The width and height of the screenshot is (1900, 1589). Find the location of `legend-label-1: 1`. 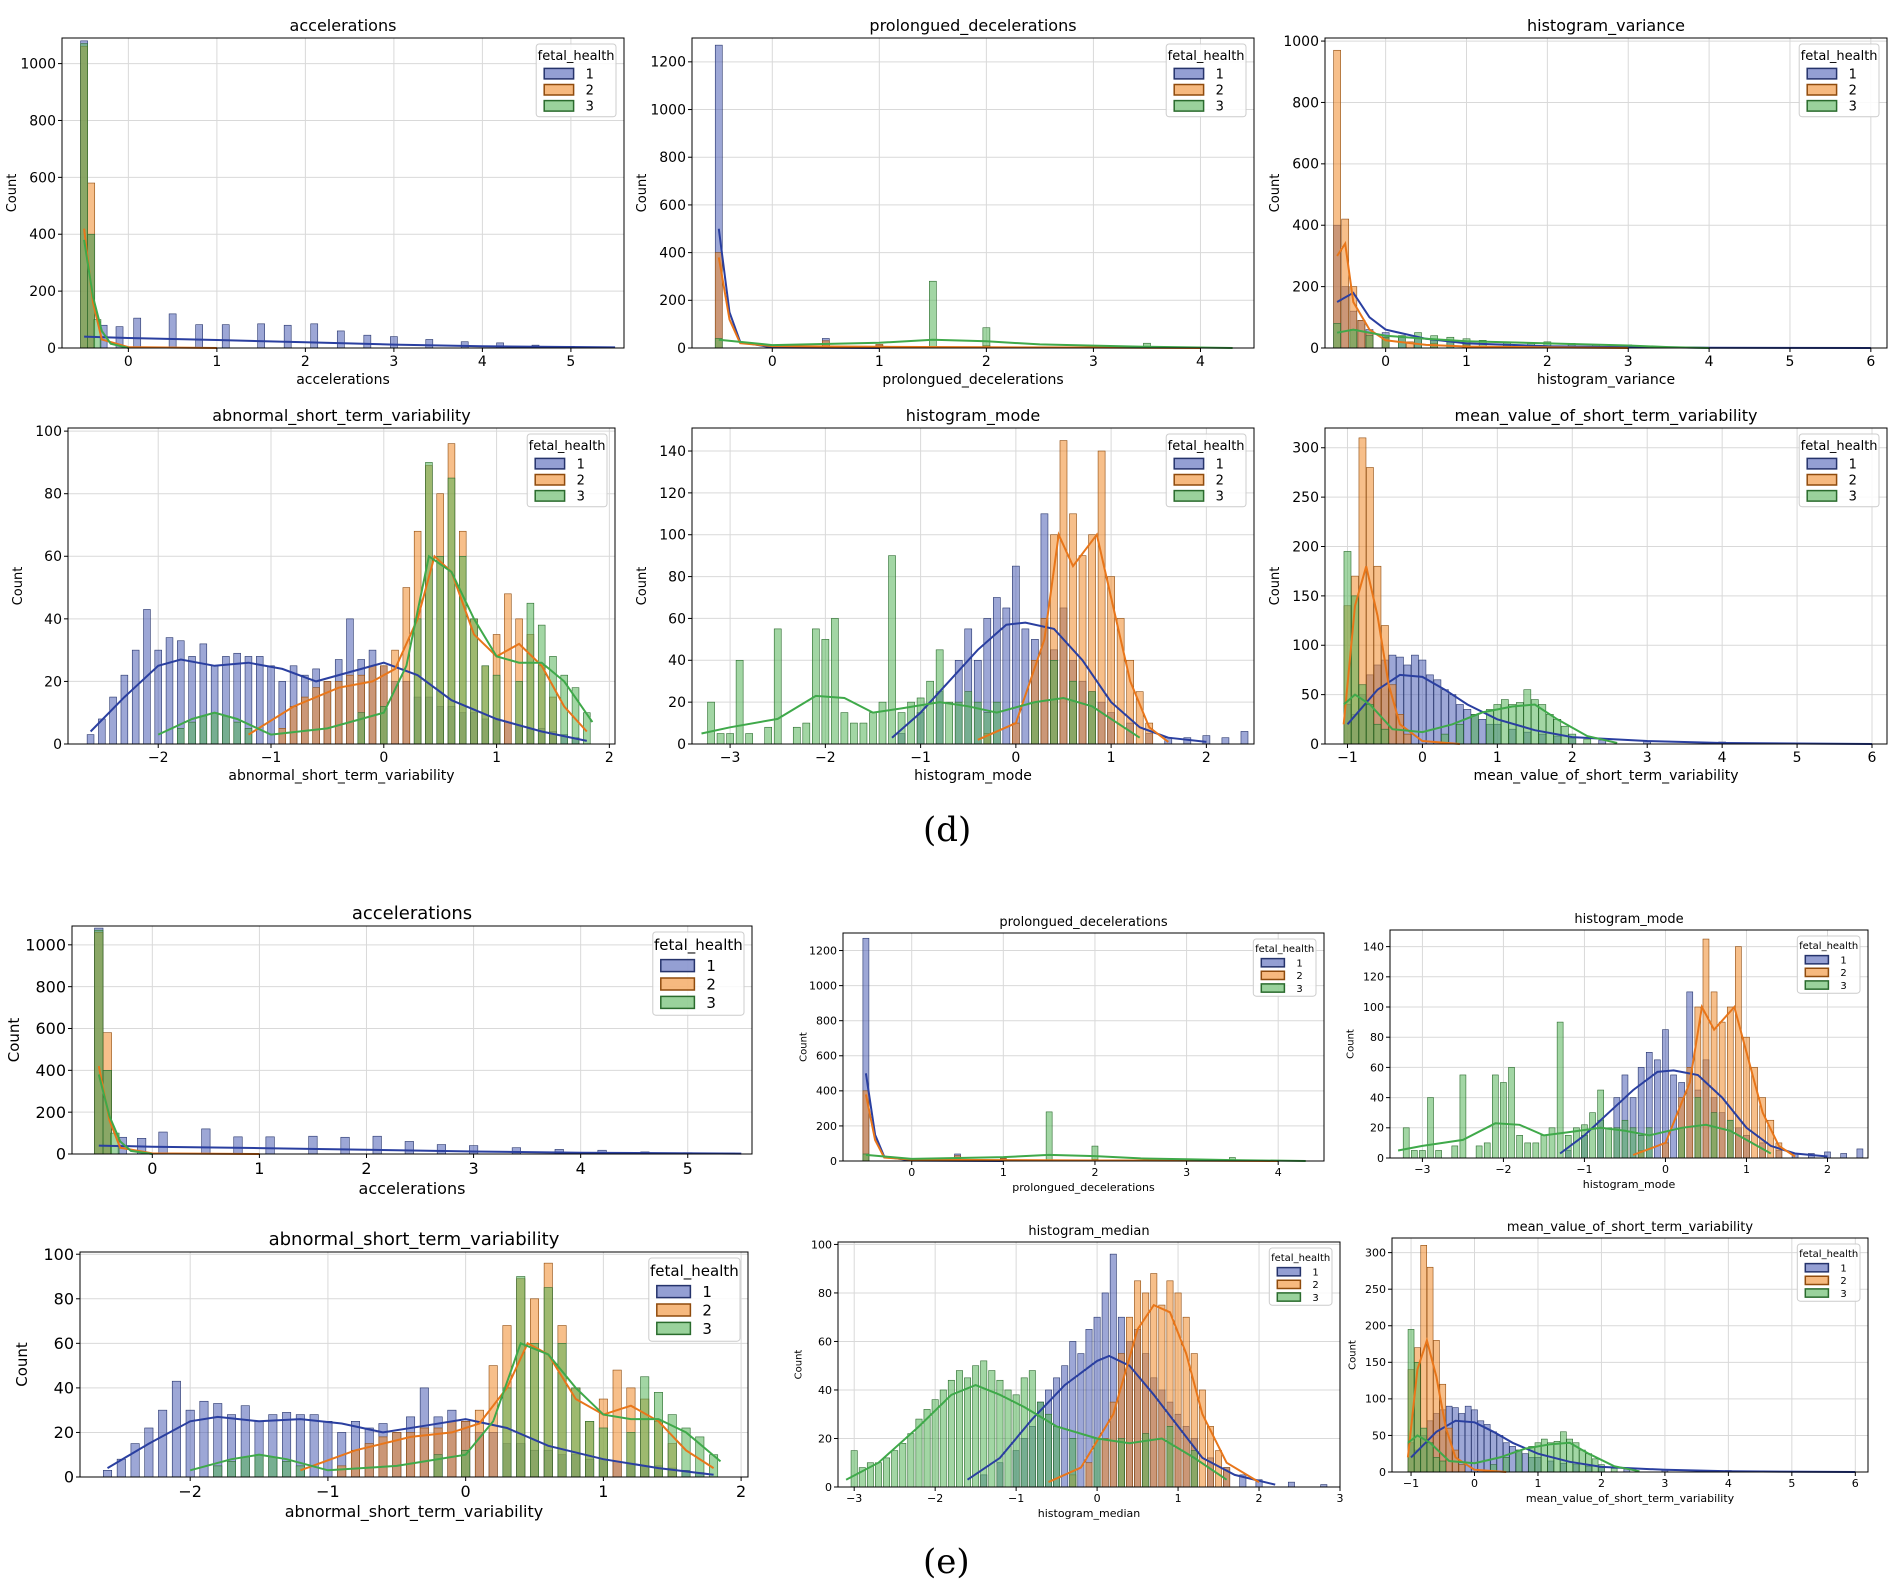

legend-label-1: 1 is located at coordinates (1853, 464).